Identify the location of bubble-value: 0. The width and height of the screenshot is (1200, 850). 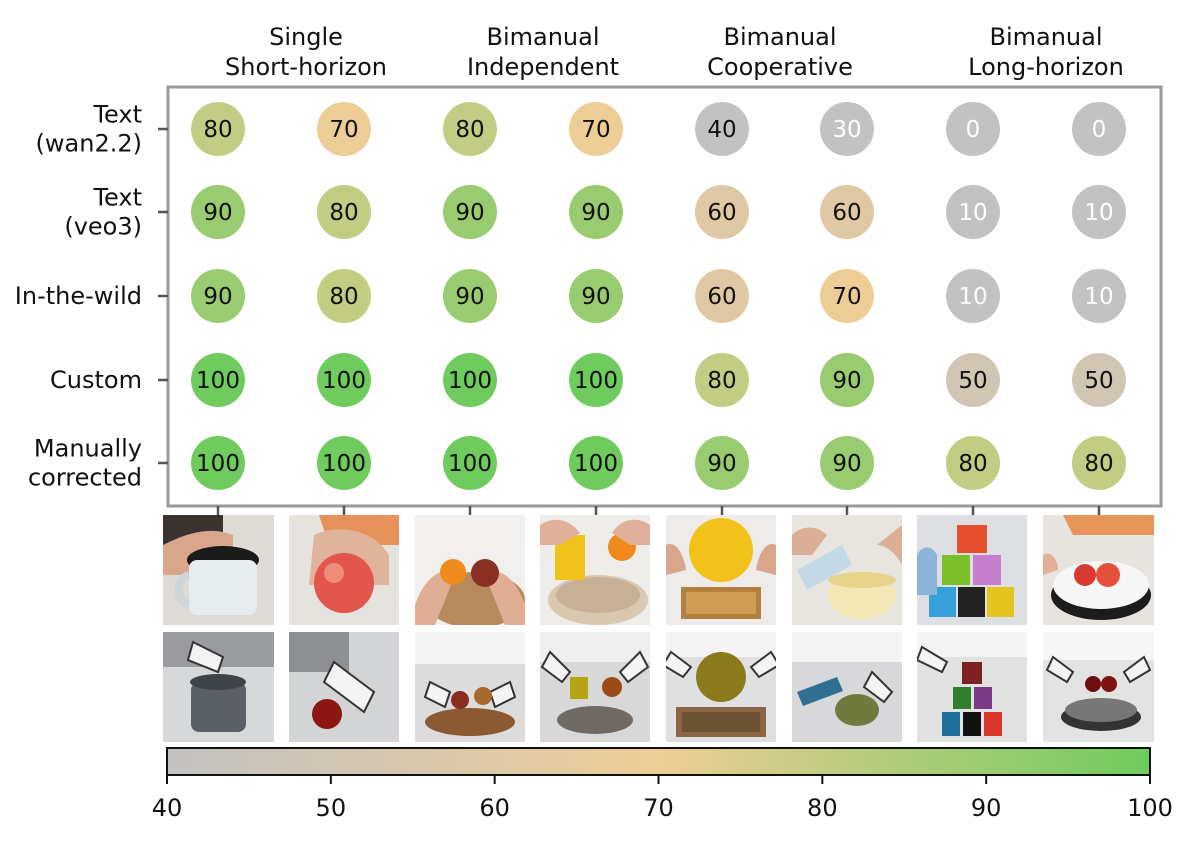
(973, 130).